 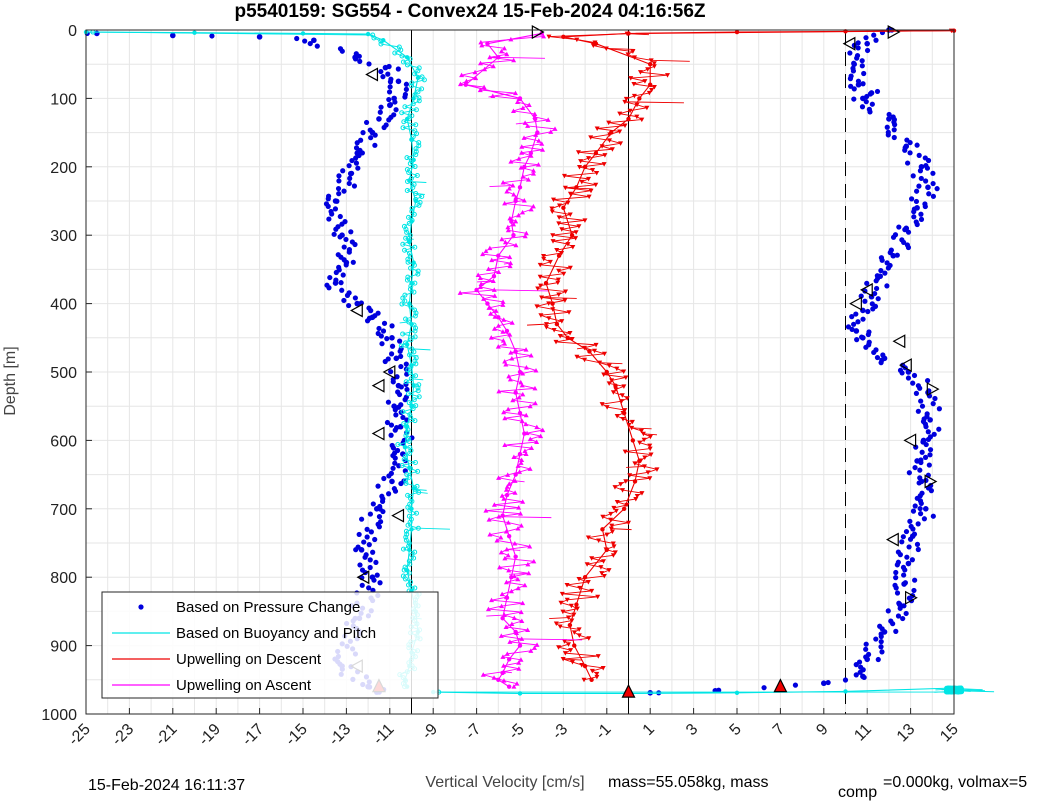 What do you see at coordinates (955, 782) in the screenshot?
I see `footer-volmax: =0.000kg, volmax=5` at bounding box center [955, 782].